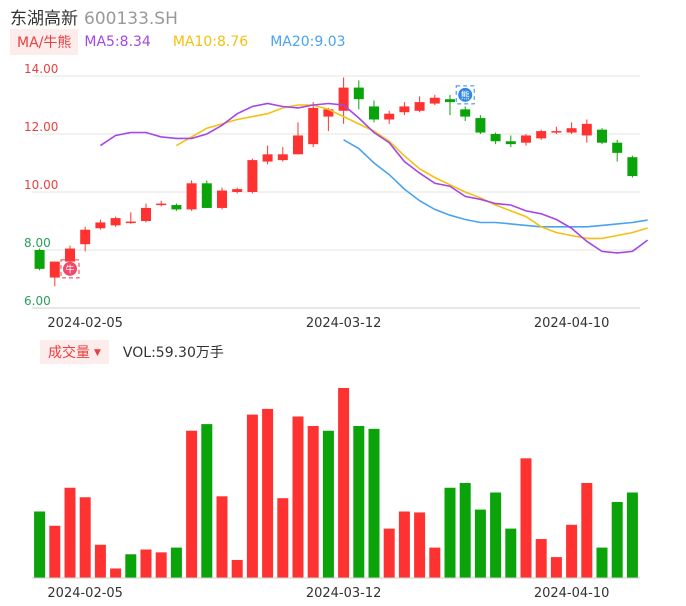 The image size is (686, 606). I want to click on y-tick-label: 12.00, so click(41, 127).